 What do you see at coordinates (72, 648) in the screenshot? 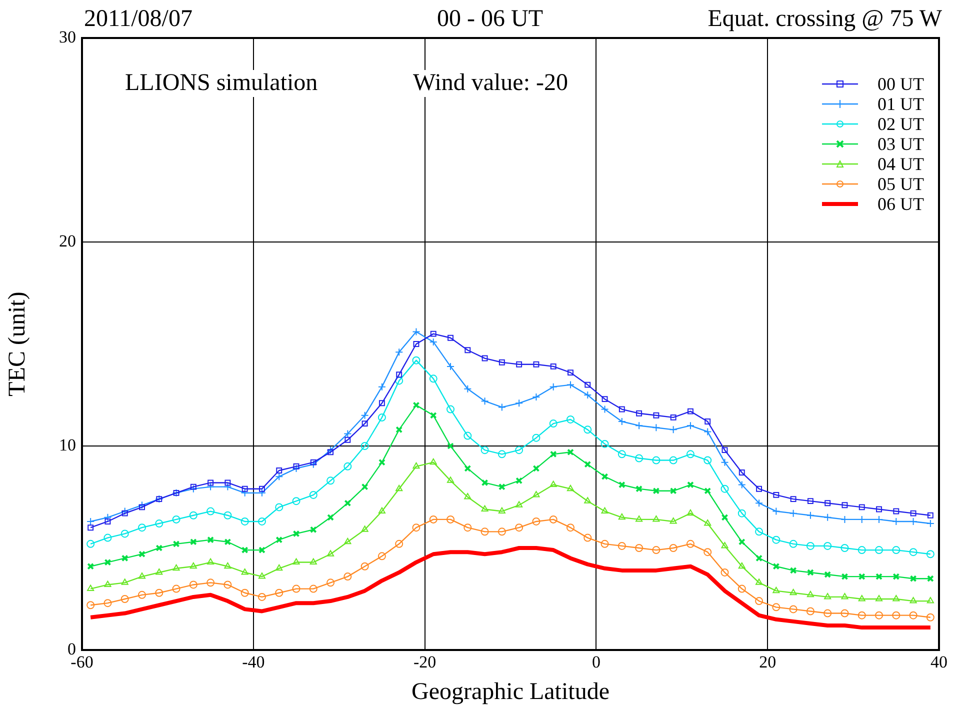
I see `y-tick-label: 0` at bounding box center [72, 648].